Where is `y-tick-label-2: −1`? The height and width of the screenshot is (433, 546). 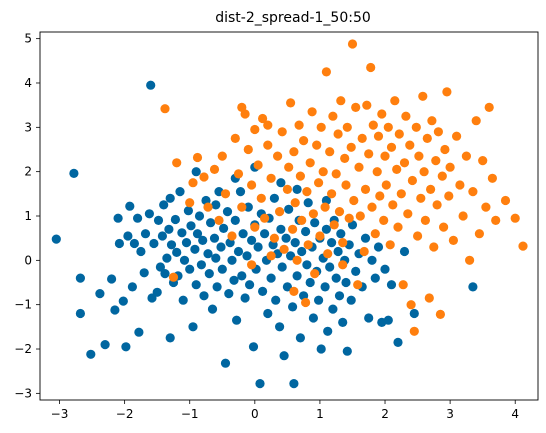
y-tick-label-2: −1 is located at coordinates (23, 305).